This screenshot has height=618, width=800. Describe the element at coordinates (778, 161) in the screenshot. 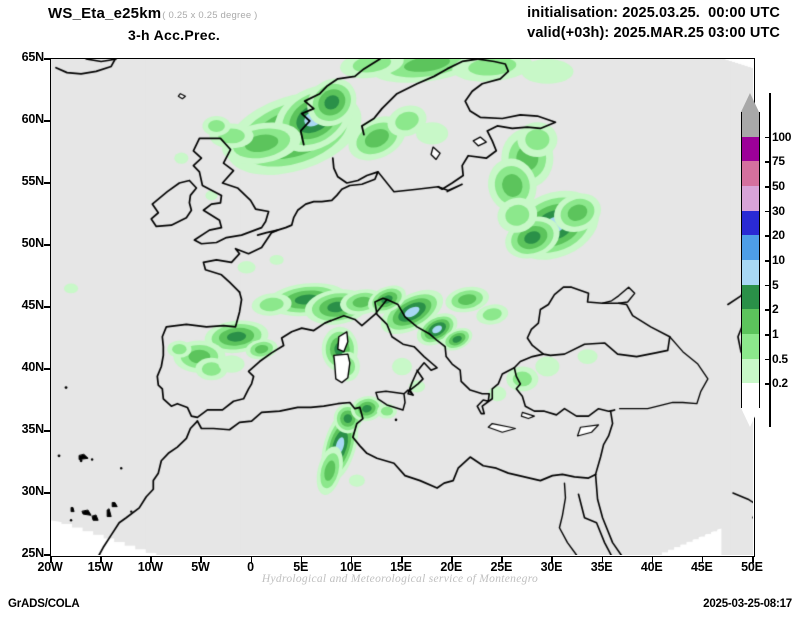

I see `colorbar-label-75: 75` at that location.